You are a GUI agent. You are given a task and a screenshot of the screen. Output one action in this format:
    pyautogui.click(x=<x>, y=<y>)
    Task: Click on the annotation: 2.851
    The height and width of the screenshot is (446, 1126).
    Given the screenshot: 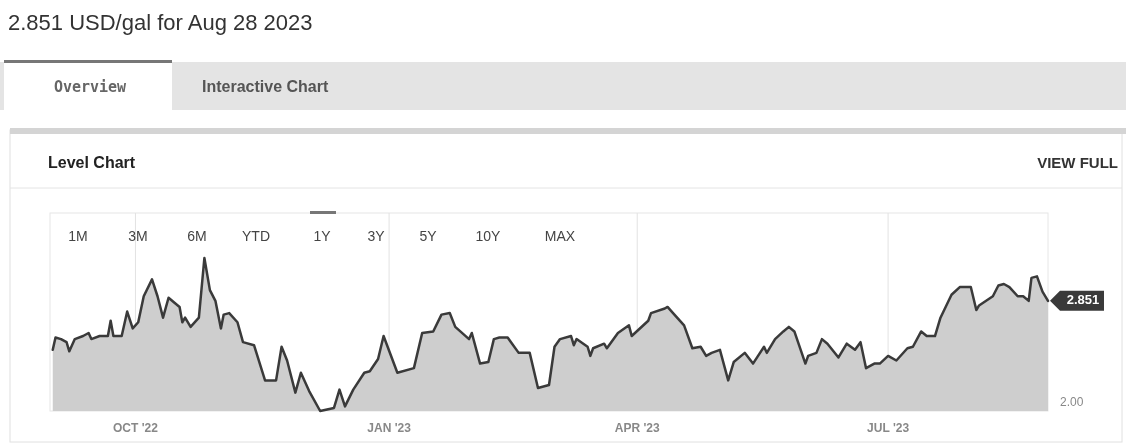 What is the action you would take?
    pyautogui.click(x=1083, y=300)
    